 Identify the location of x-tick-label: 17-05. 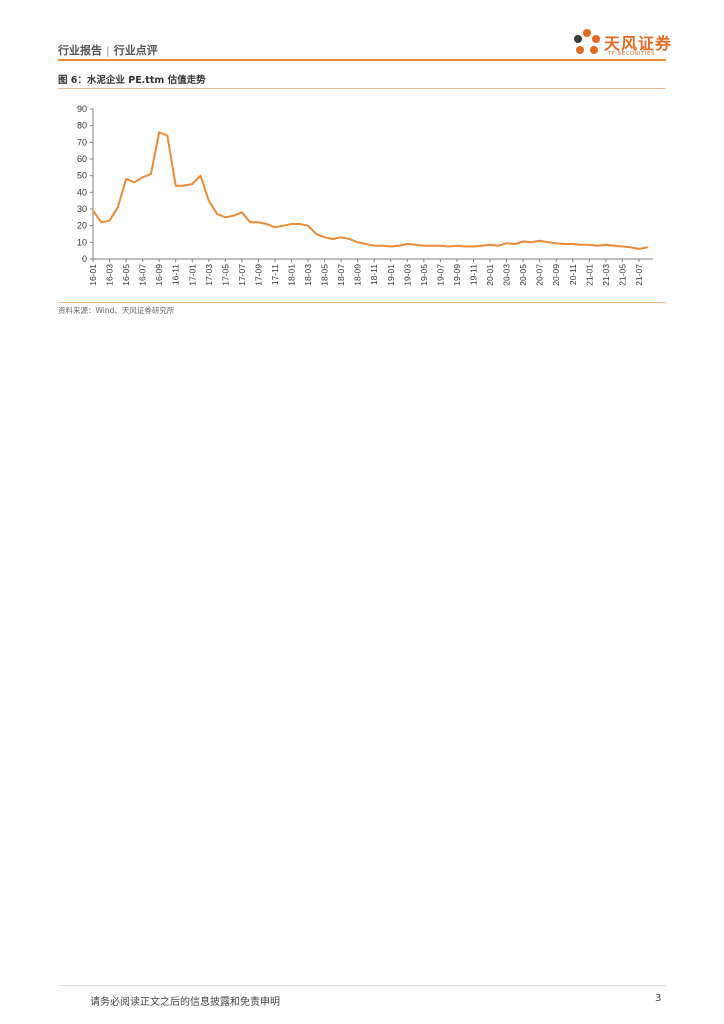
(225, 275).